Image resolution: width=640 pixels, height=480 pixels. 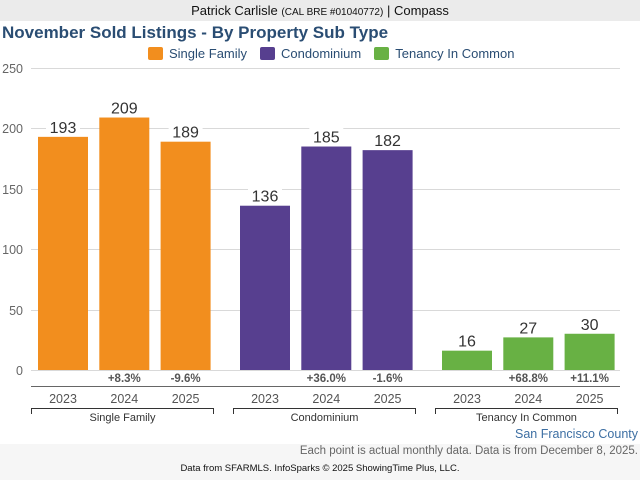 I want to click on y-tick-label: 250, so click(x=12, y=69).